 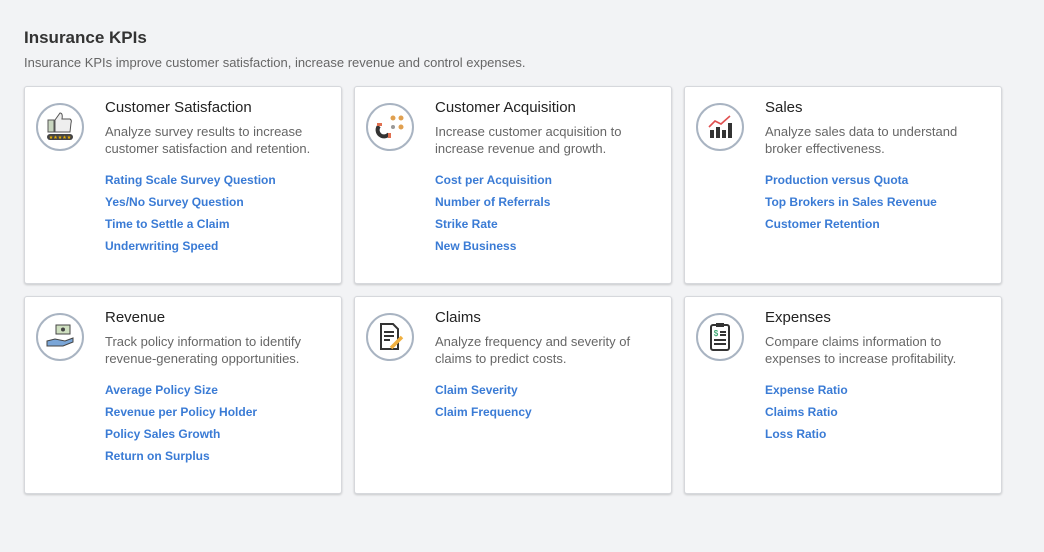 I want to click on kpi-link-policy-sales-growth: Policy Sales Growth, so click(x=163, y=434).